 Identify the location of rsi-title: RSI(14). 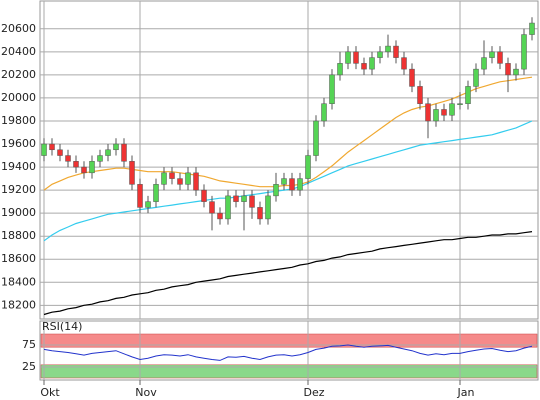
(62, 326).